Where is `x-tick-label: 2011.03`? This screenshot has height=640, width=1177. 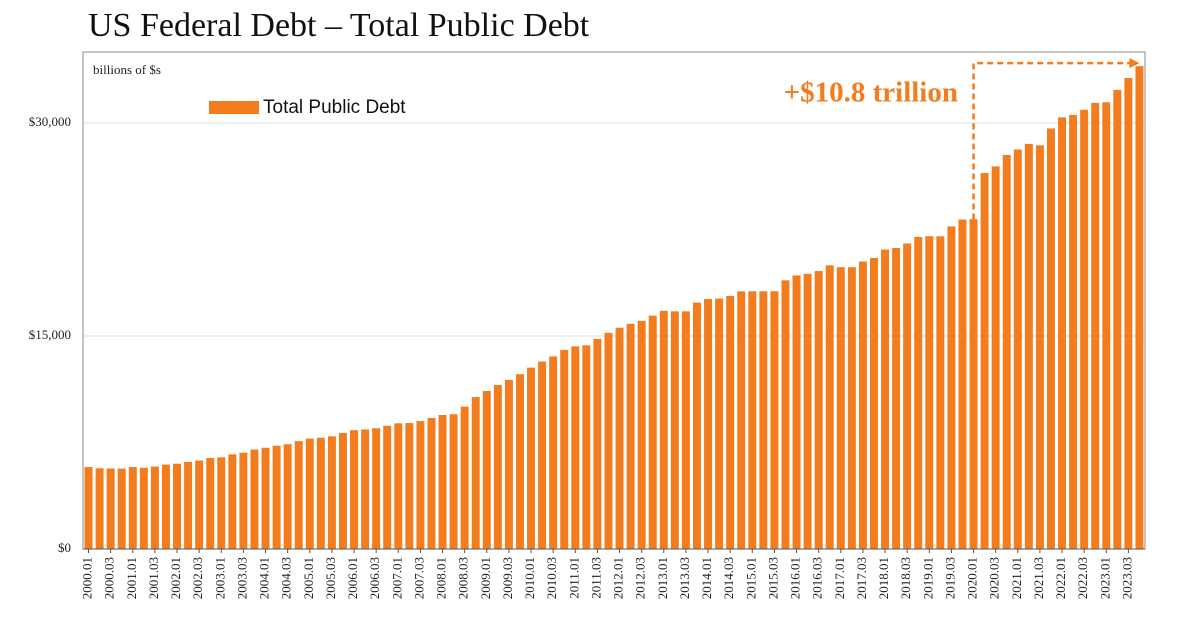
x-tick-label: 2011.03 is located at coordinates (595, 578).